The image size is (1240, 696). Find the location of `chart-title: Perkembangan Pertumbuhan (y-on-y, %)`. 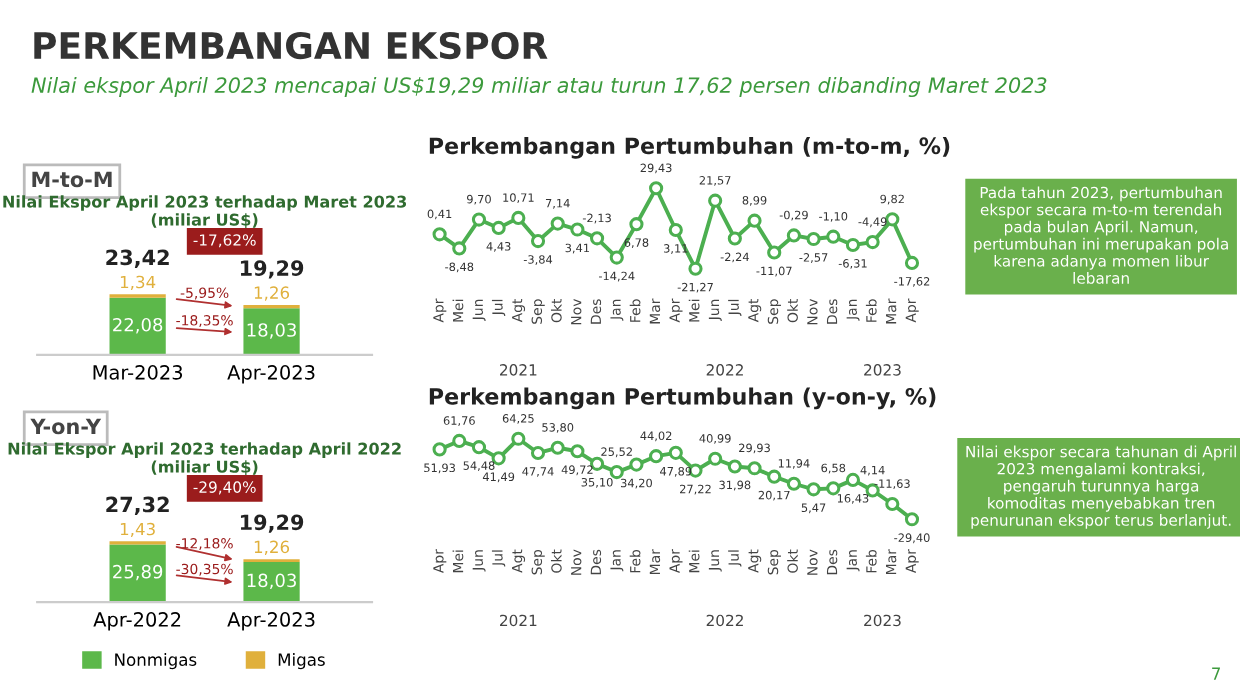

chart-title: Perkembangan Pertumbuhan (y-on-y, %) is located at coordinates (682, 398).